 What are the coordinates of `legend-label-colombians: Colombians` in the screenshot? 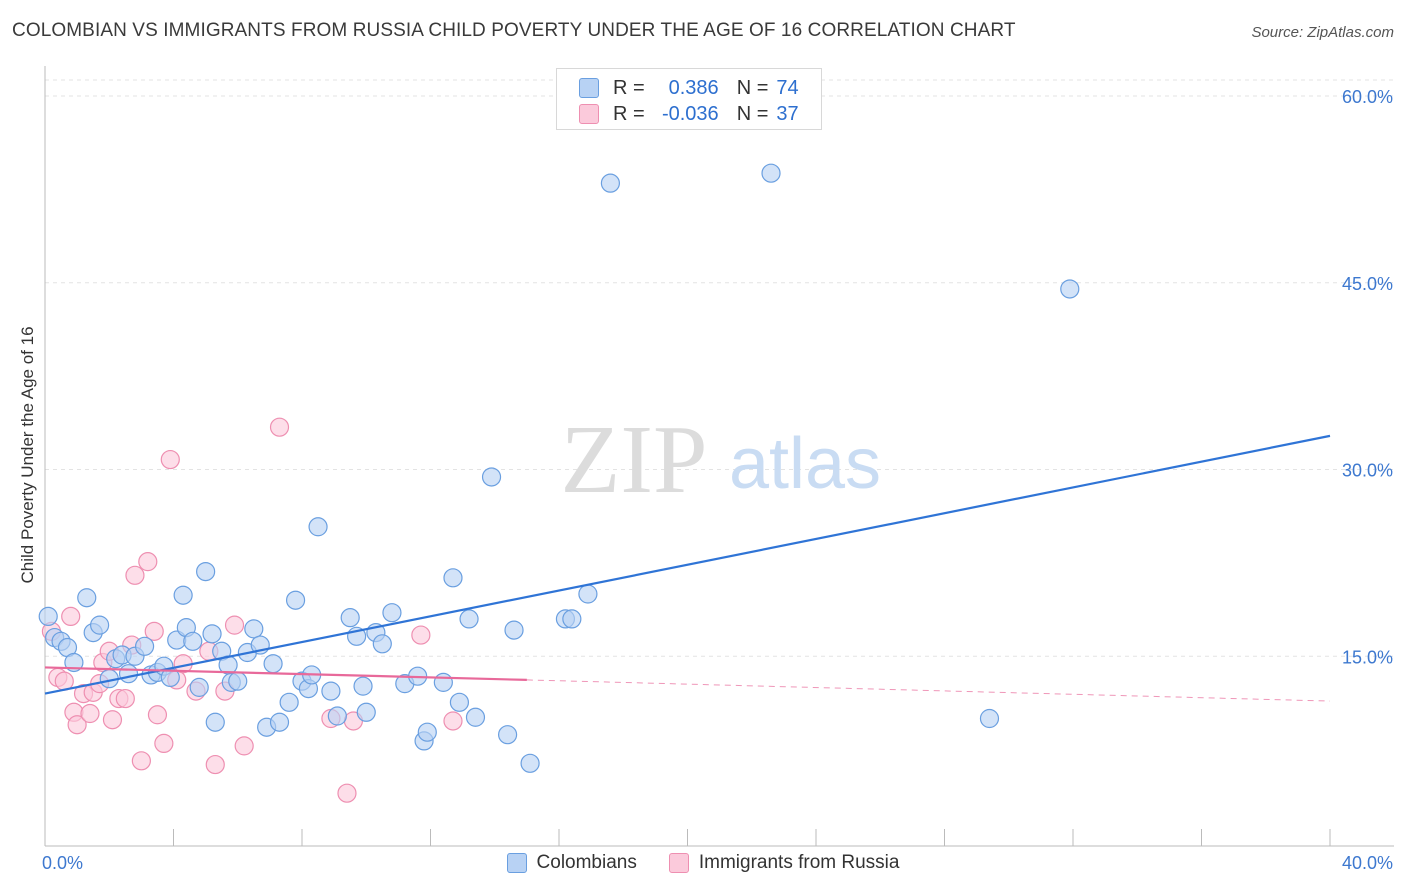 It's located at (586, 862).